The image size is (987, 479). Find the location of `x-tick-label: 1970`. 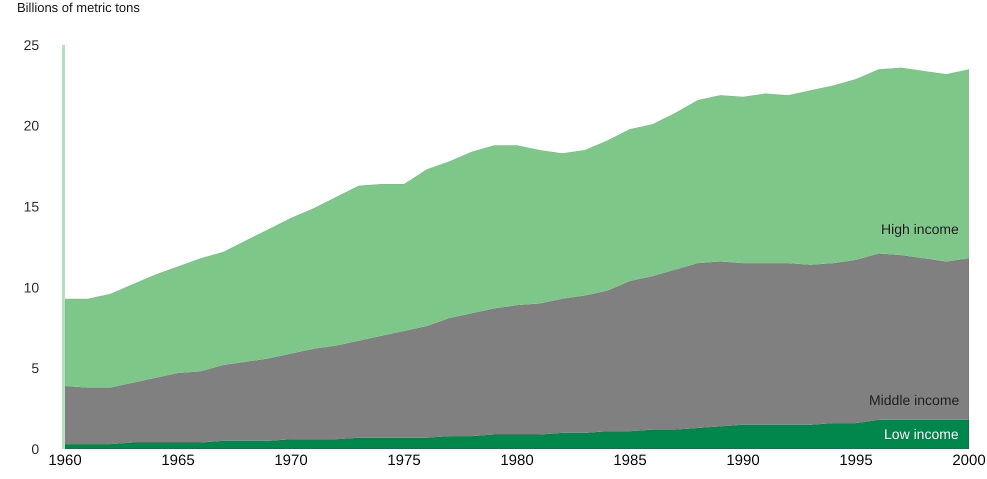

x-tick-label: 1970 is located at coordinates (291, 460).